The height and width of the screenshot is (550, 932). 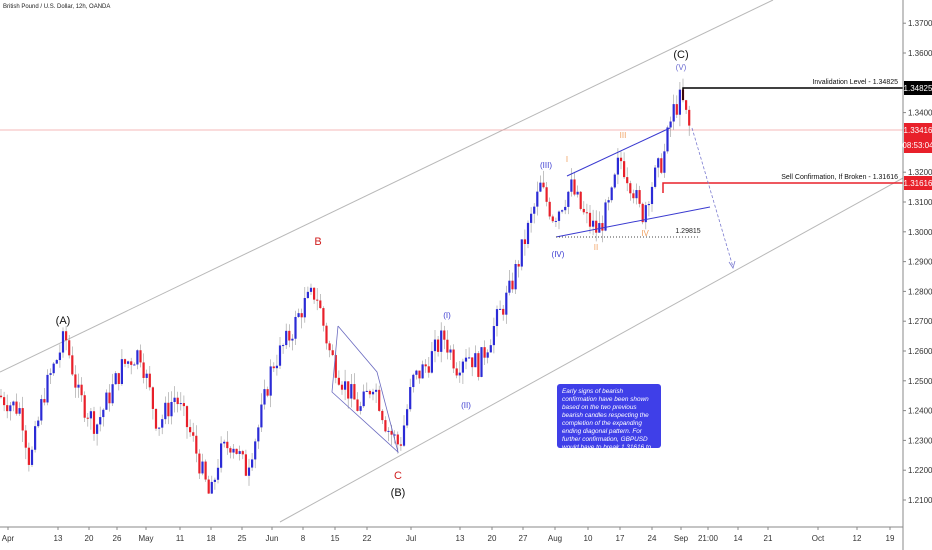 I want to click on time-tick-label: 13, so click(x=460, y=538).